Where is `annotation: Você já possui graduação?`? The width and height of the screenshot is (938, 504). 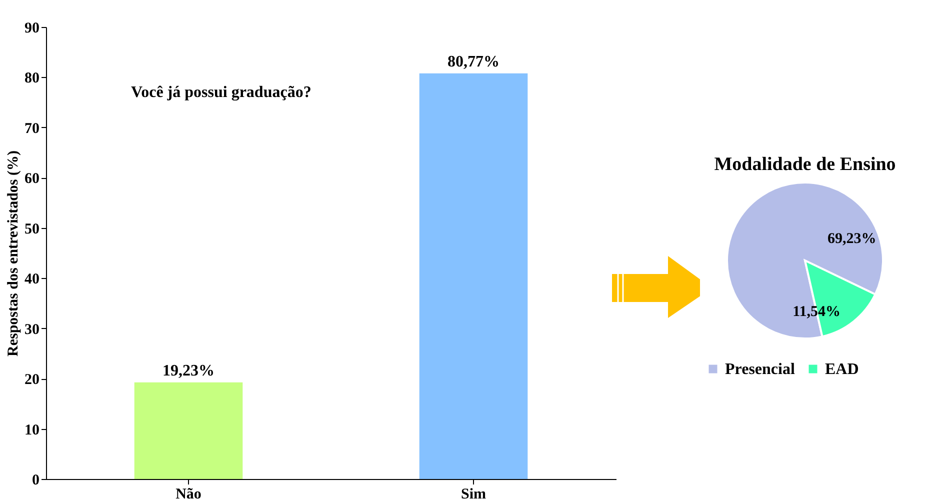 annotation: Você já possui graduação? is located at coordinates (221, 92).